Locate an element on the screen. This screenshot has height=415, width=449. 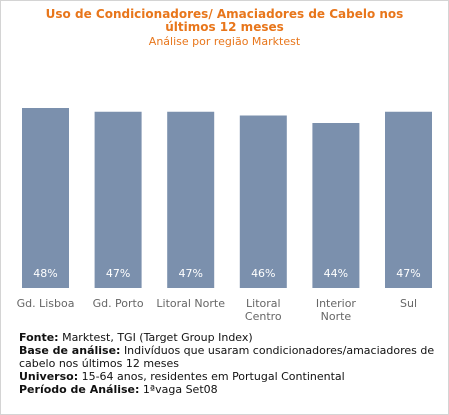
category-label: Interior is located at coordinates (336, 303).